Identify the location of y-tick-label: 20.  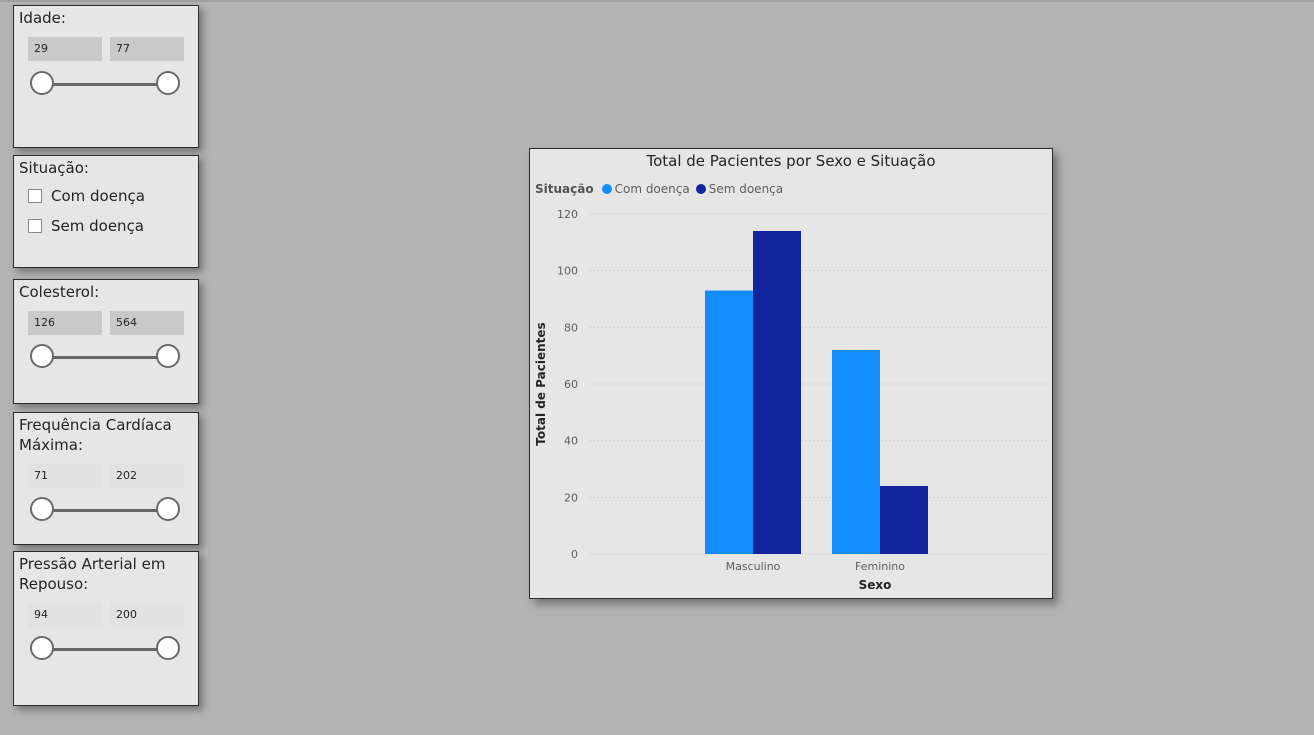
(571, 497).